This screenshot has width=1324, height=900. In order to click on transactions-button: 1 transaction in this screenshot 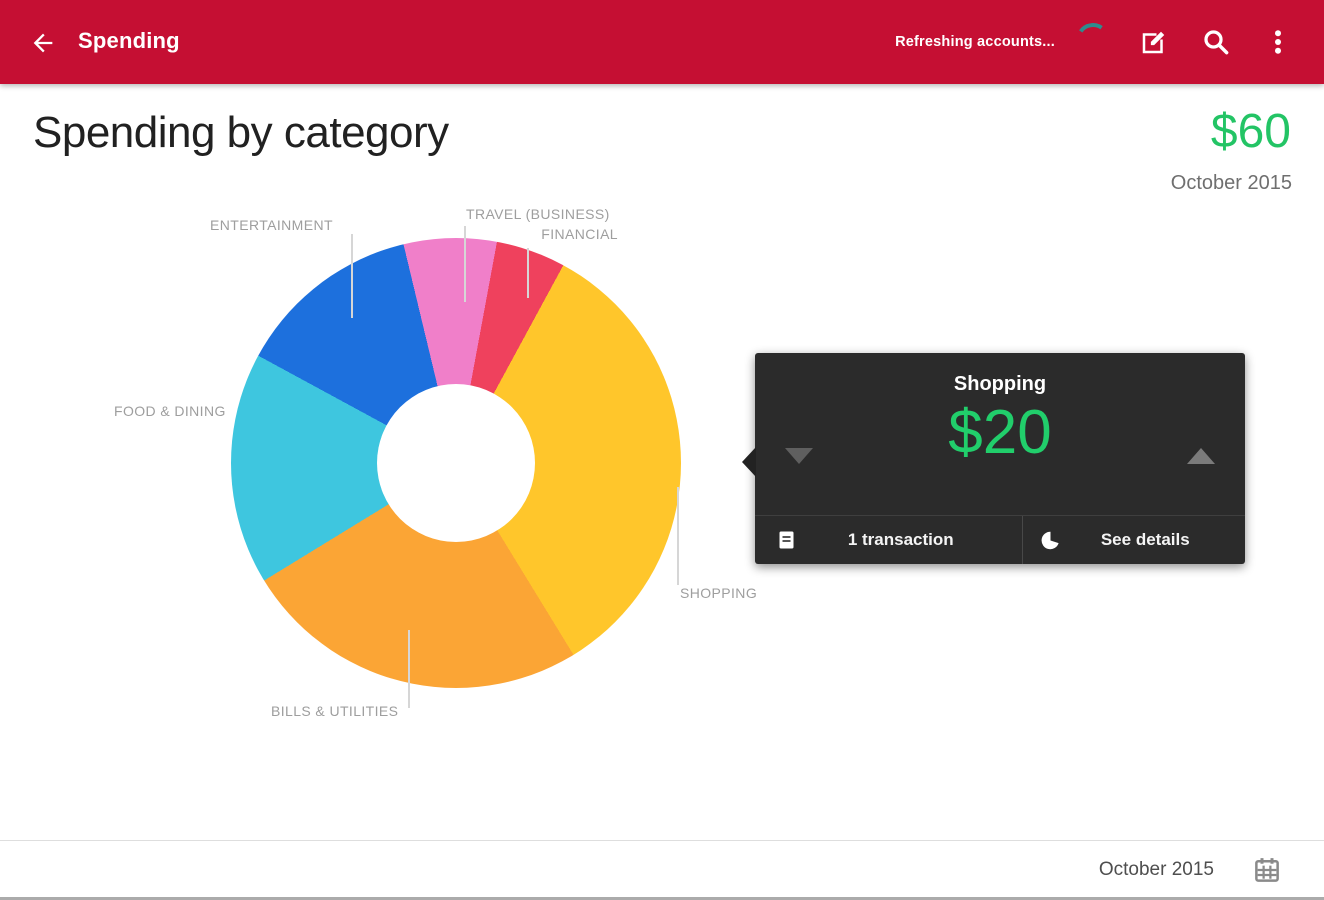, I will do `click(889, 540)`.